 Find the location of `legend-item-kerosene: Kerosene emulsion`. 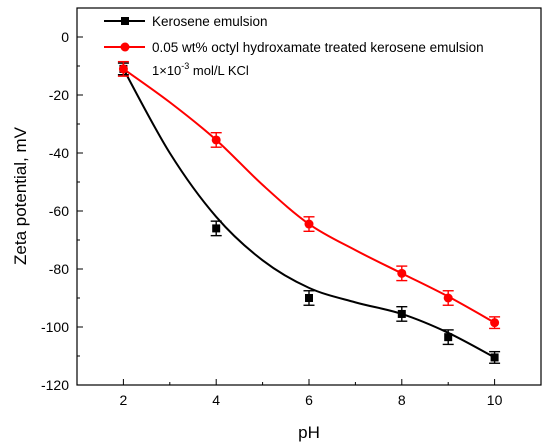

legend-item-kerosene: Kerosene emulsion is located at coordinates (186, 21).